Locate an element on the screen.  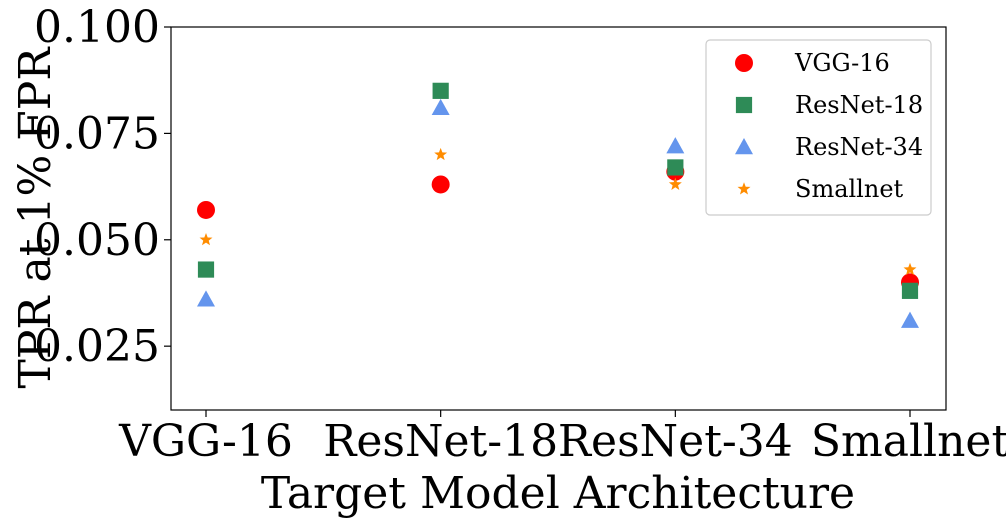
x-axis: VGG-16 ResNet-18 ResNet-34 Smallnet is located at coordinates (562, 438).